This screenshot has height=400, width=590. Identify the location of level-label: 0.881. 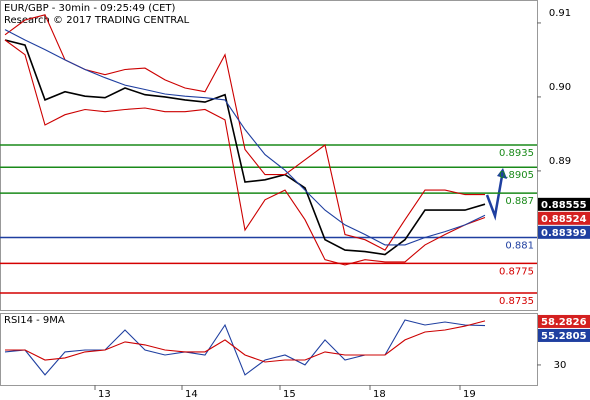
(519, 245).